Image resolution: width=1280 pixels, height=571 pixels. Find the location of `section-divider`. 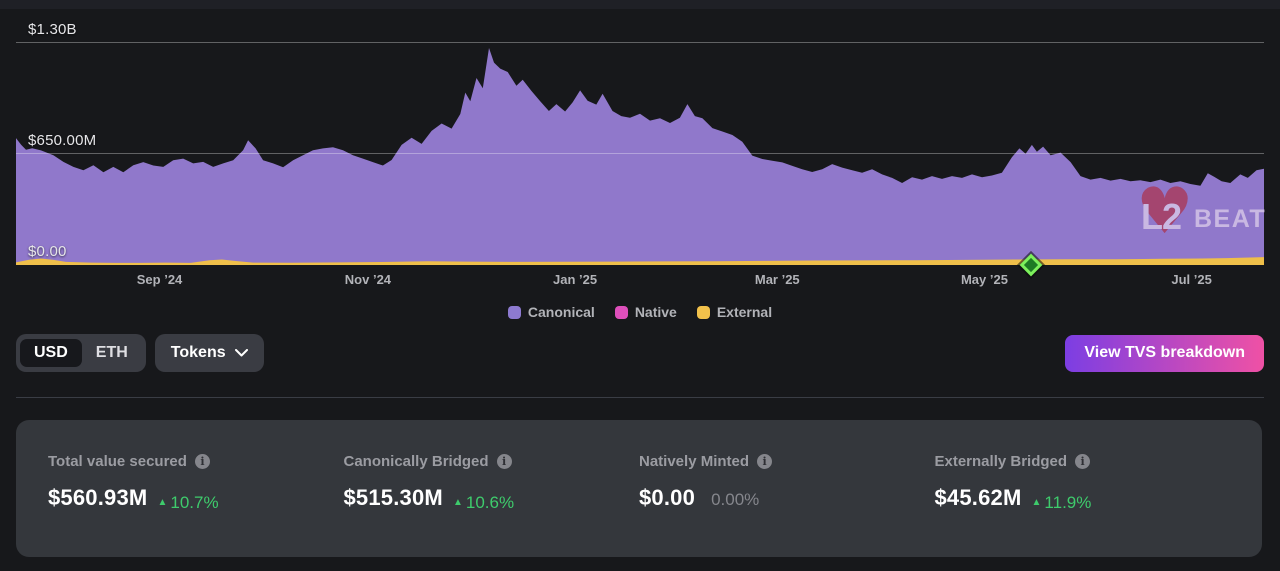

section-divider is located at coordinates (640, 397).